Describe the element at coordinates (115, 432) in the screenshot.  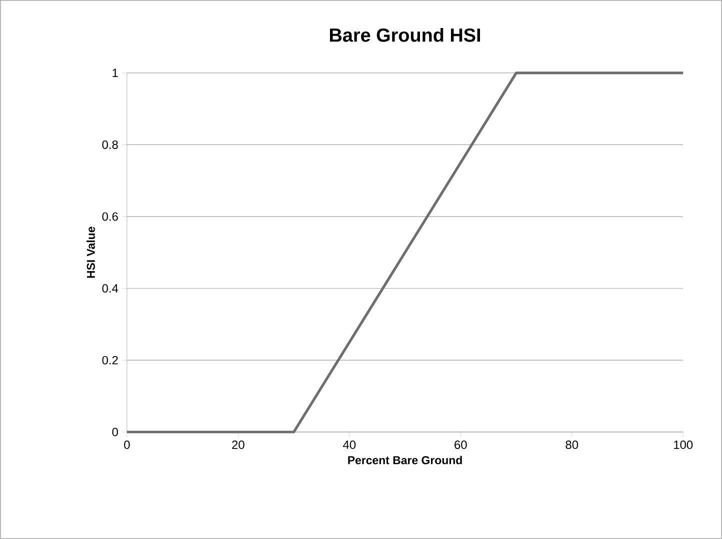
I see `y-tick-label: 0` at that location.